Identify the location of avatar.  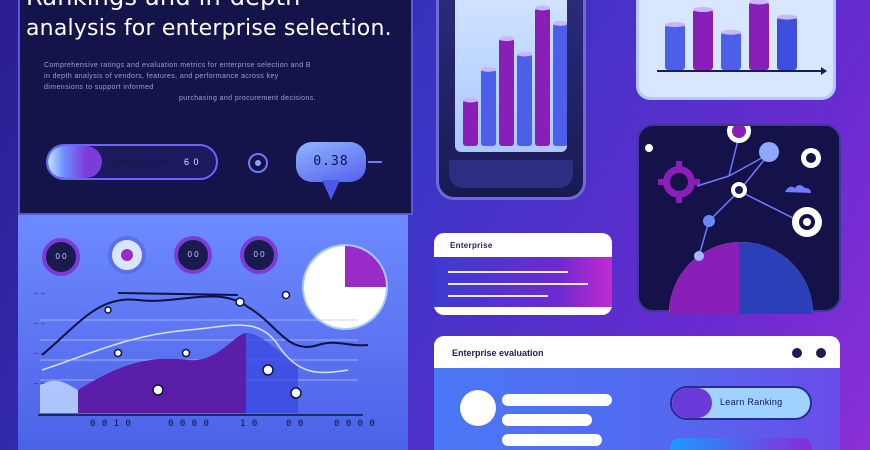
(478, 408).